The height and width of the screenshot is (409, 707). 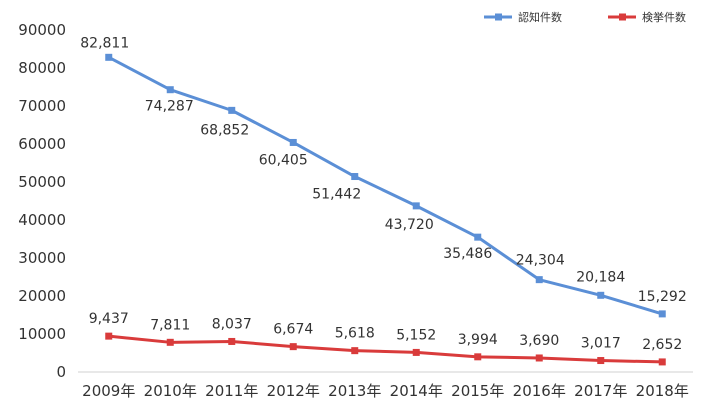 What do you see at coordinates (539, 391) in the screenshot?
I see `x-tick-label: 2016年` at bounding box center [539, 391].